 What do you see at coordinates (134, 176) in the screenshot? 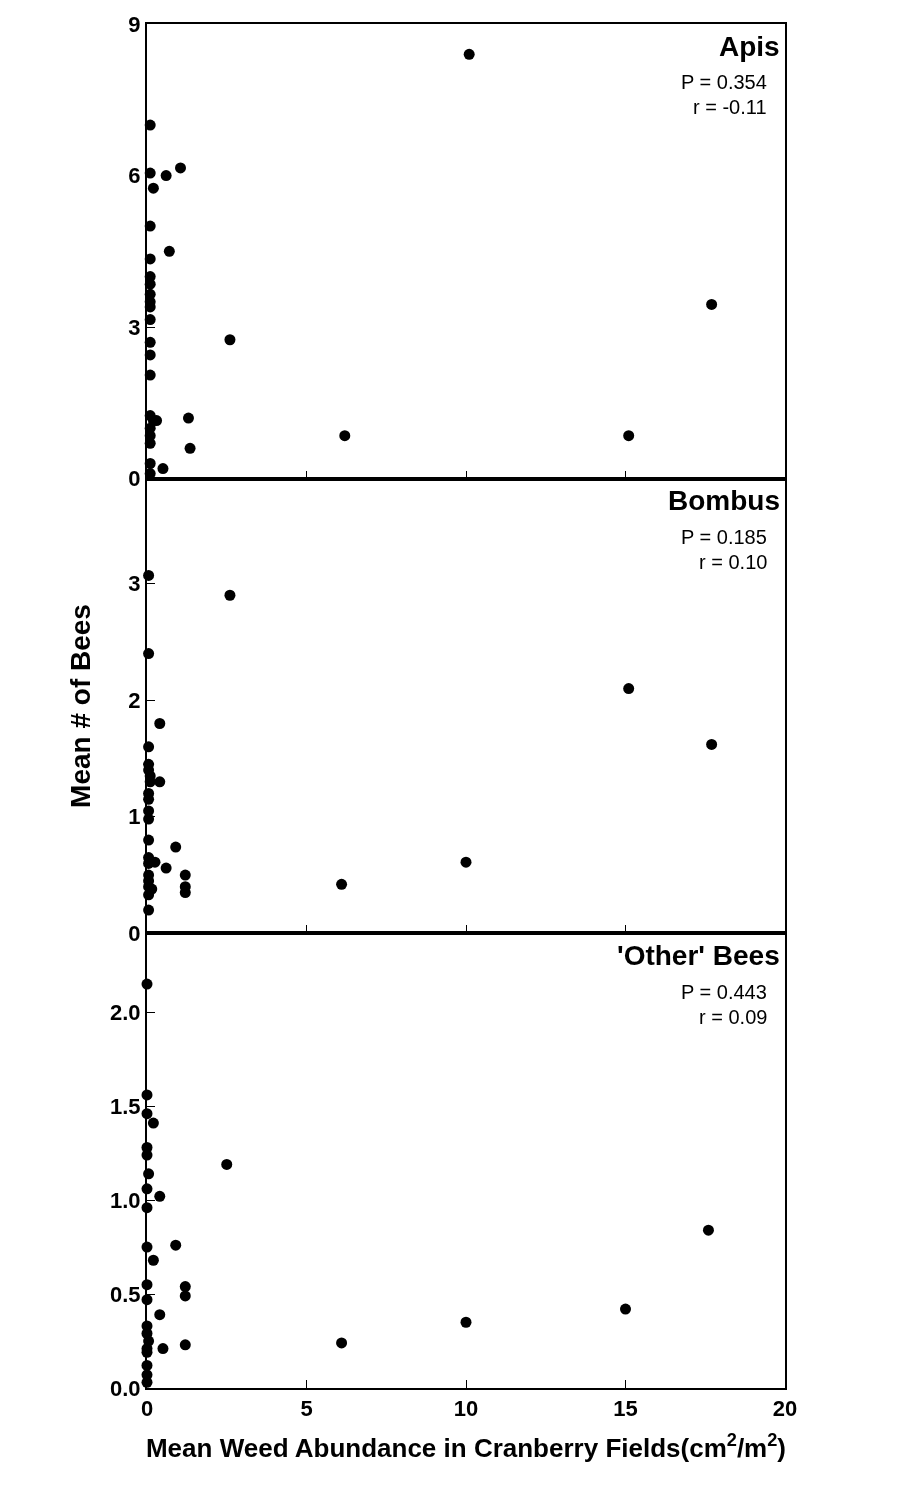
I see `y-tick-label: 6` at bounding box center [134, 176].